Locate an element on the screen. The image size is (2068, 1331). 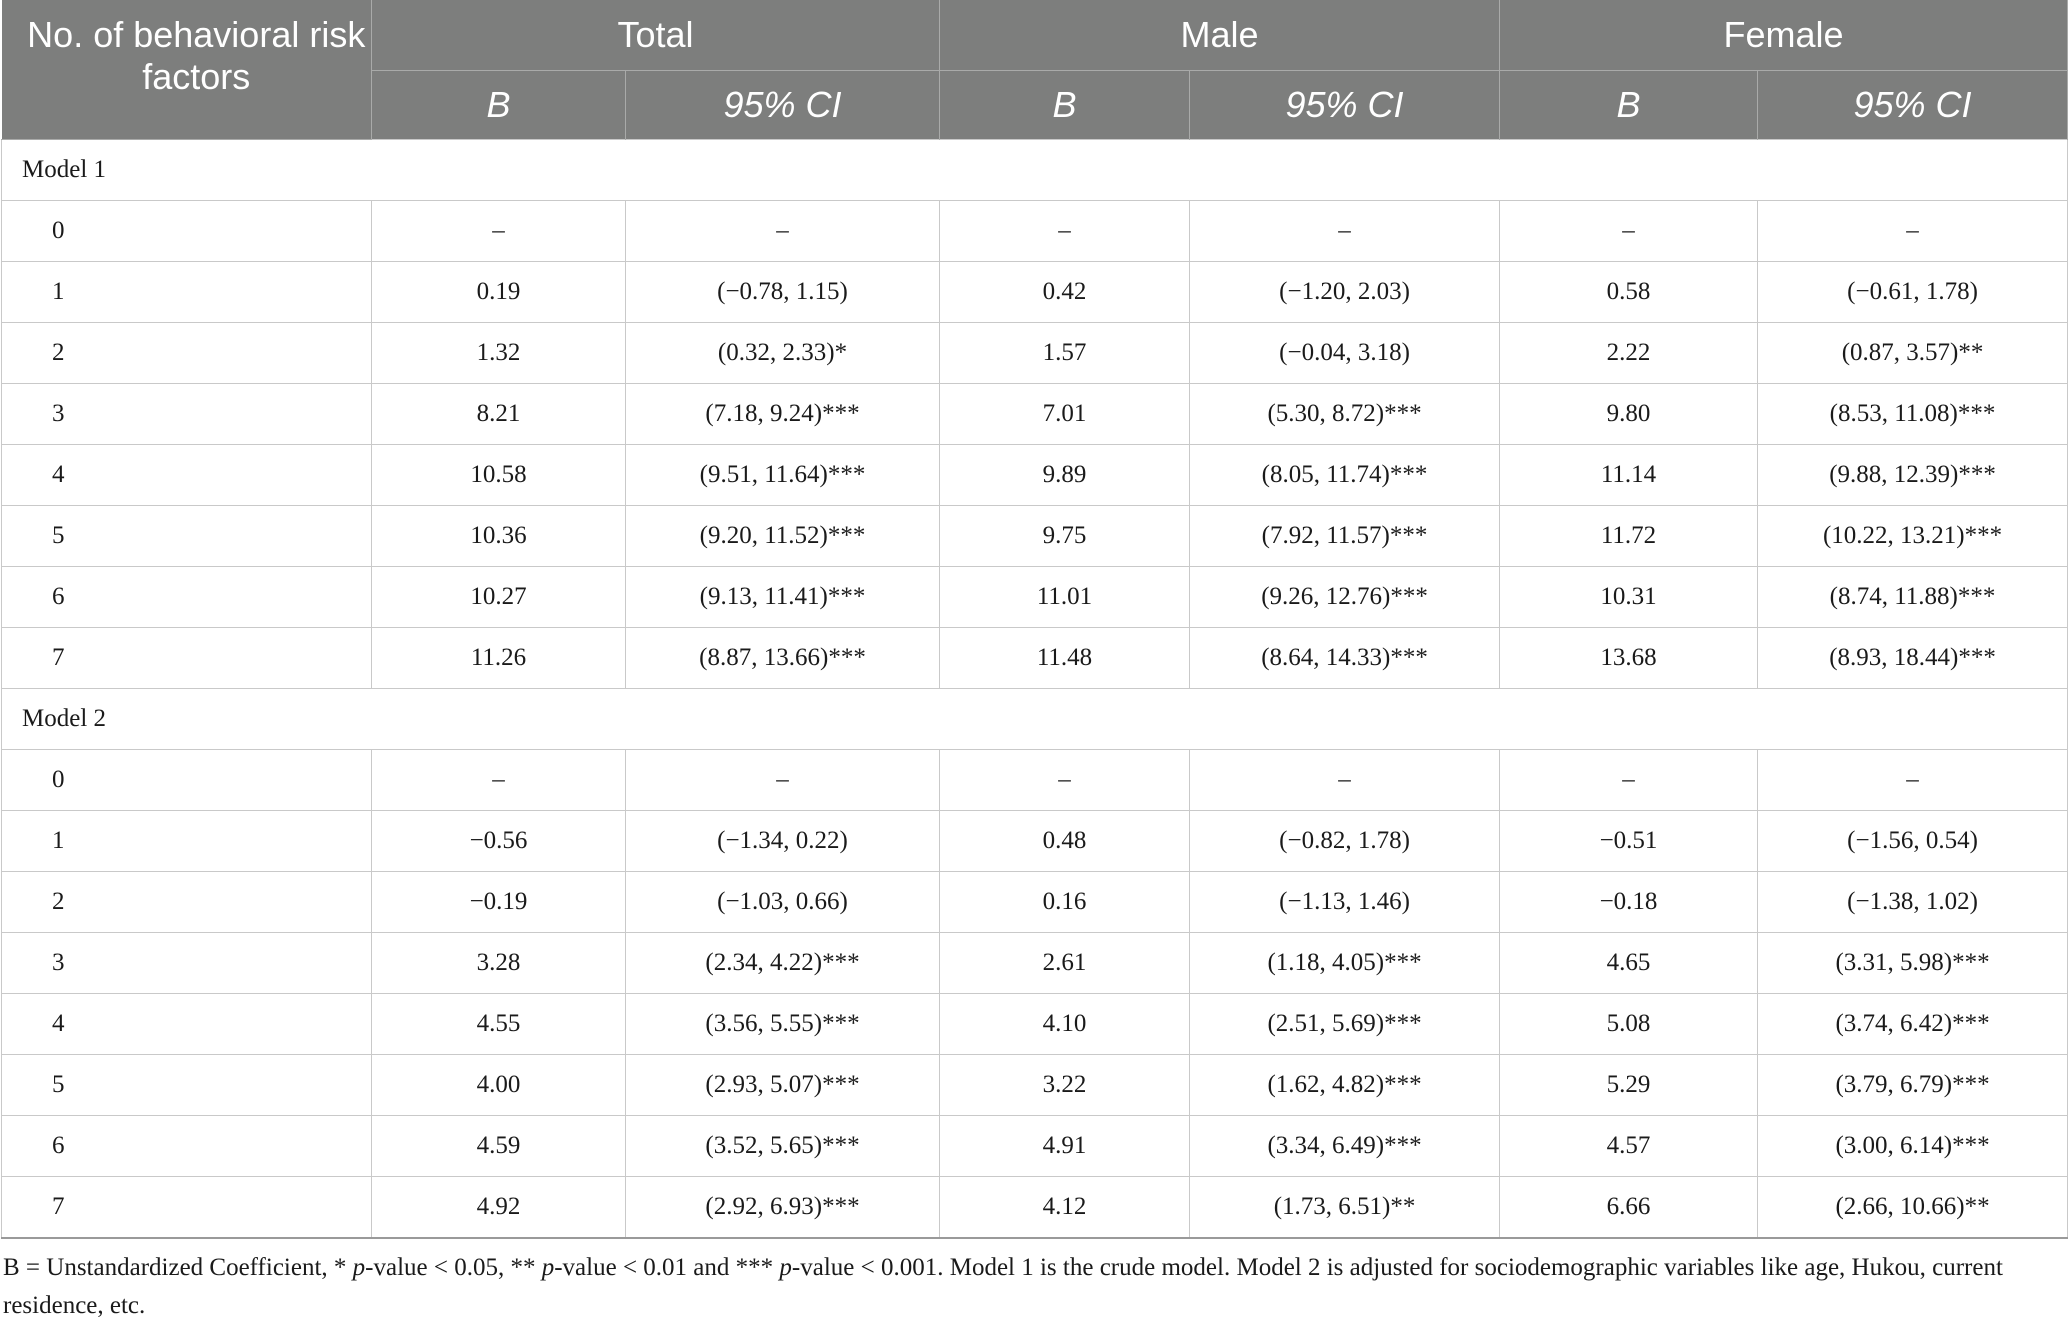
table-cell: (−1.13, 1.46) is located at coordinates (1345, 902).